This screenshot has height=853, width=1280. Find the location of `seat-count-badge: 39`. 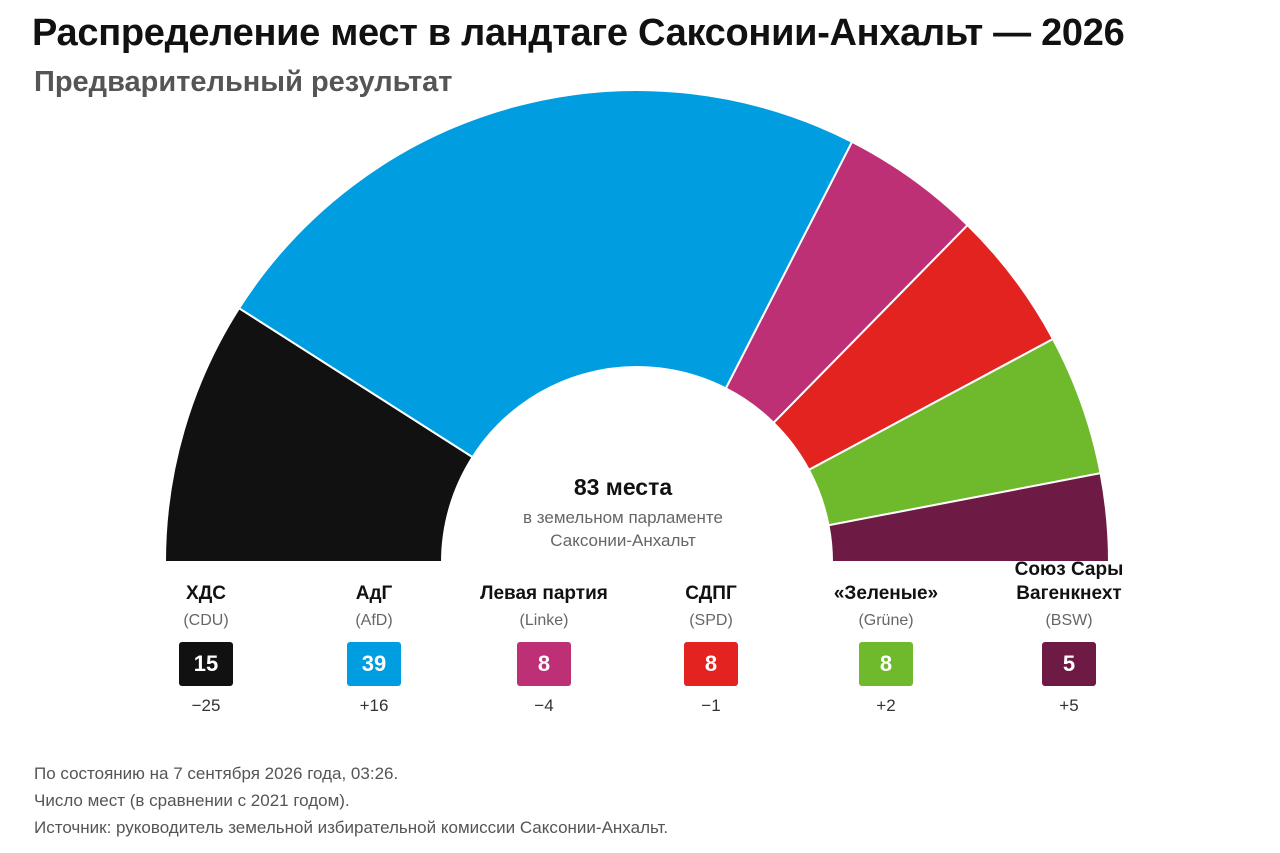

seat-count-badge: 39 is located at coordinates (374, 664).